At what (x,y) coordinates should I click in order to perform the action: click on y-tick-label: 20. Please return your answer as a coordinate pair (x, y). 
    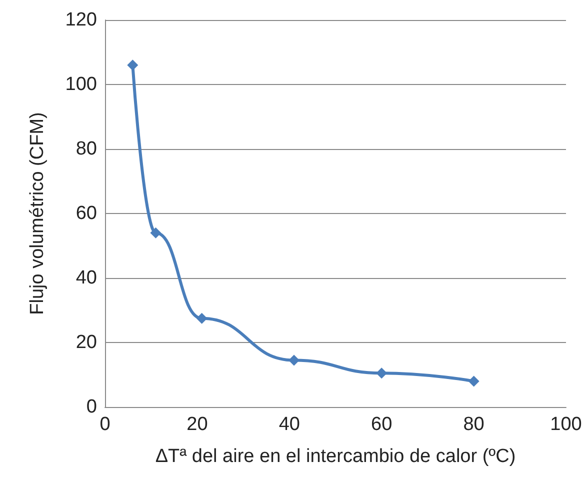
    Looking at the image, I should click on (86, 342).